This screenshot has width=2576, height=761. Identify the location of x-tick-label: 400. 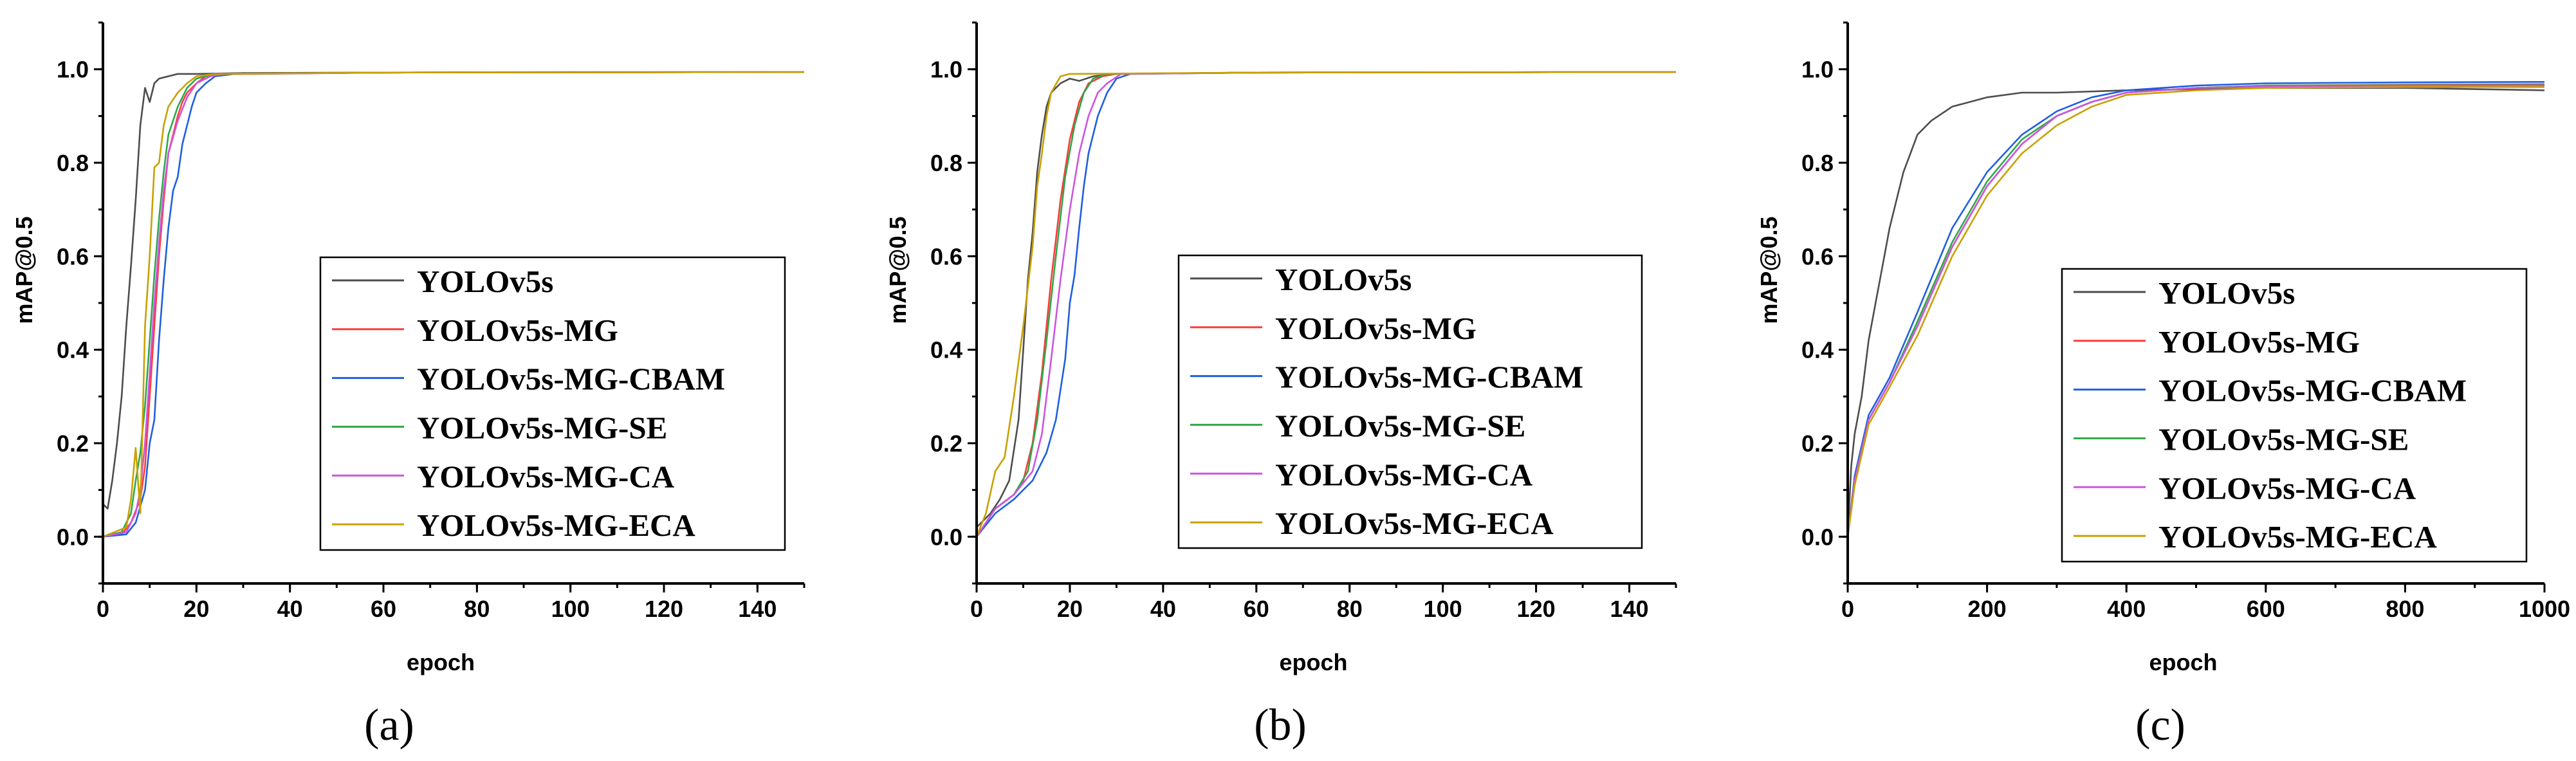
(2126, 609).